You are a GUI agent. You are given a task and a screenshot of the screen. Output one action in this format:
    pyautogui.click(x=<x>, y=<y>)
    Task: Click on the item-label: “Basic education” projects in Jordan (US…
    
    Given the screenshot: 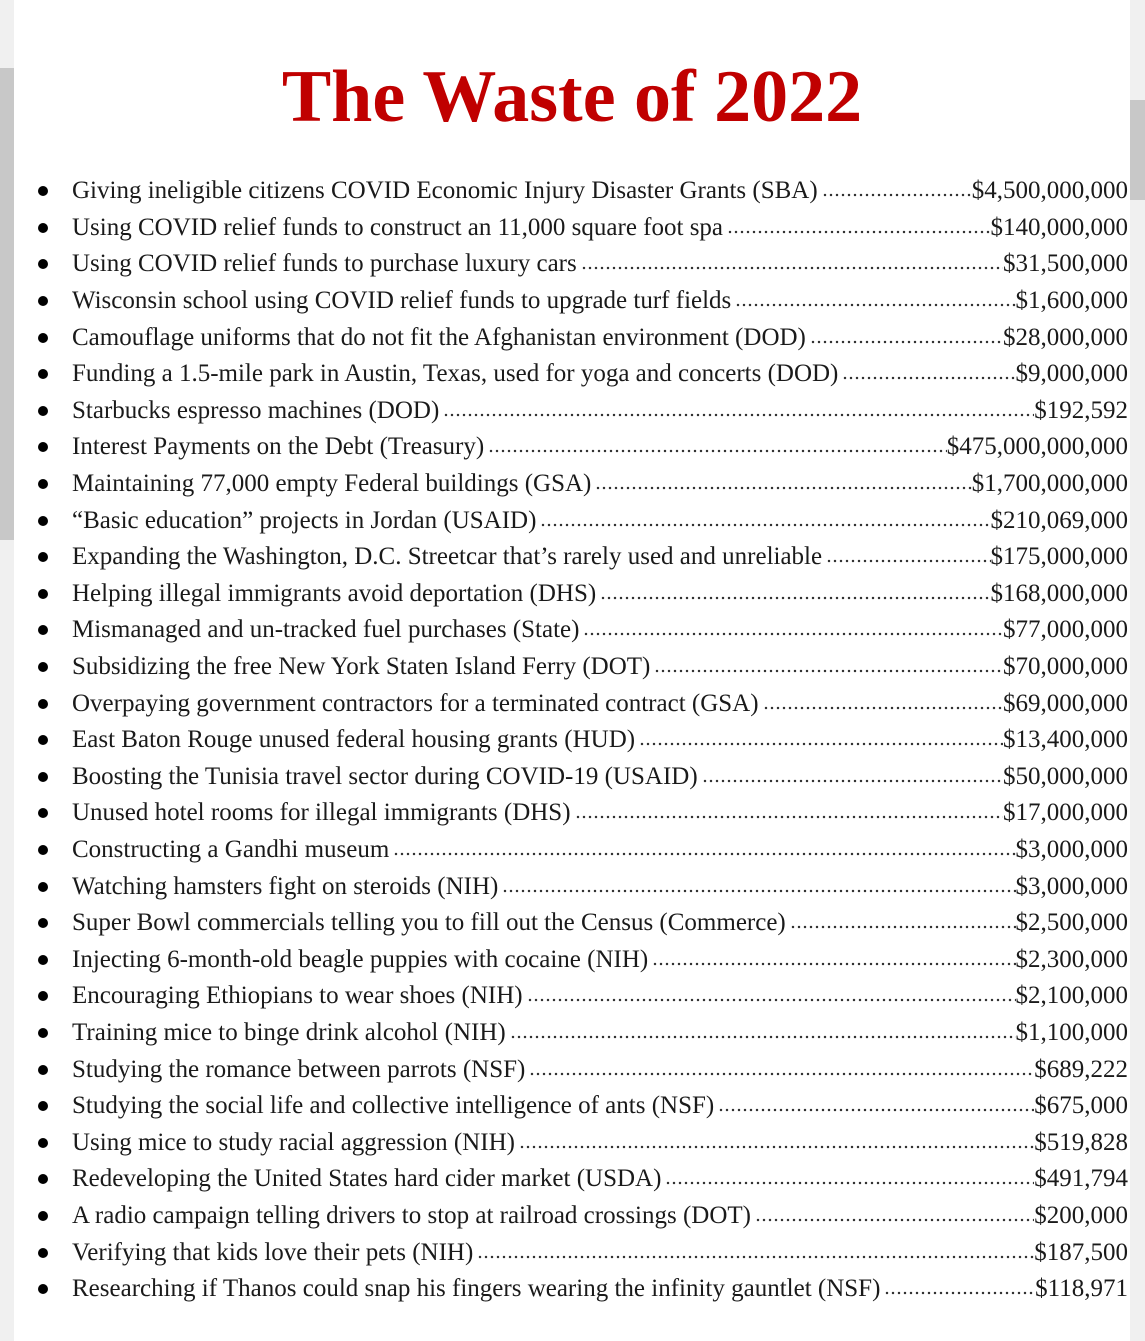 What is the action you would take?
    pyautogui.click(x=304, y=520)
    